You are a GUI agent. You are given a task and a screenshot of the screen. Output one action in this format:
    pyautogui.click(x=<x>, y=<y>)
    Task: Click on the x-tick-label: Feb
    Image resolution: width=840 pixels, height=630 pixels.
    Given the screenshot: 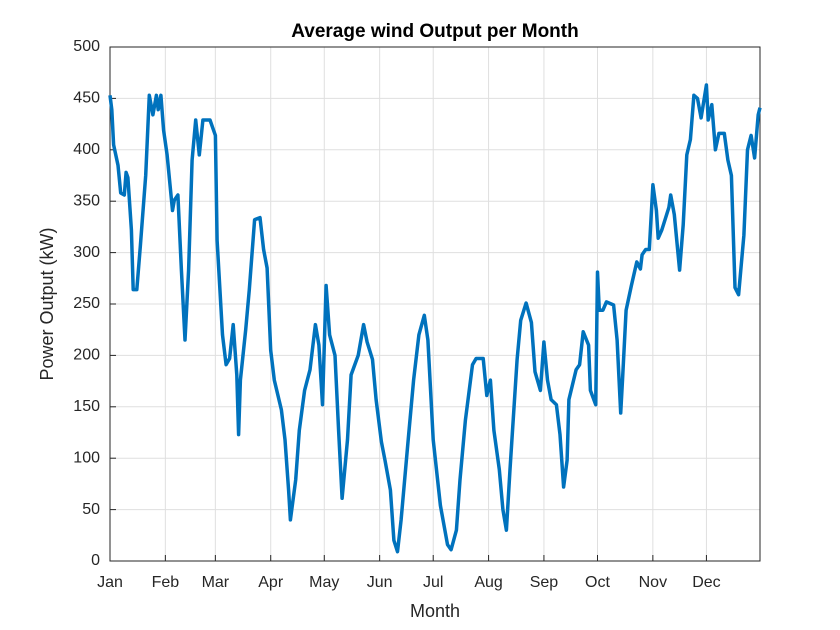 What is the action you would take?
    pyautogui.click(x=166, y=582)
    